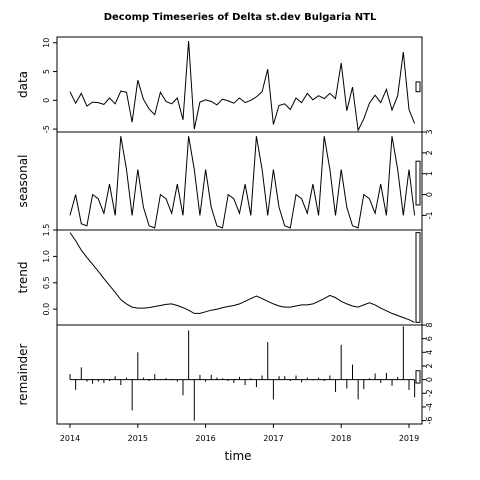 This screenshot has height=480, width=480. I want to click on x-tick-label: 2019, so click(409, 438).